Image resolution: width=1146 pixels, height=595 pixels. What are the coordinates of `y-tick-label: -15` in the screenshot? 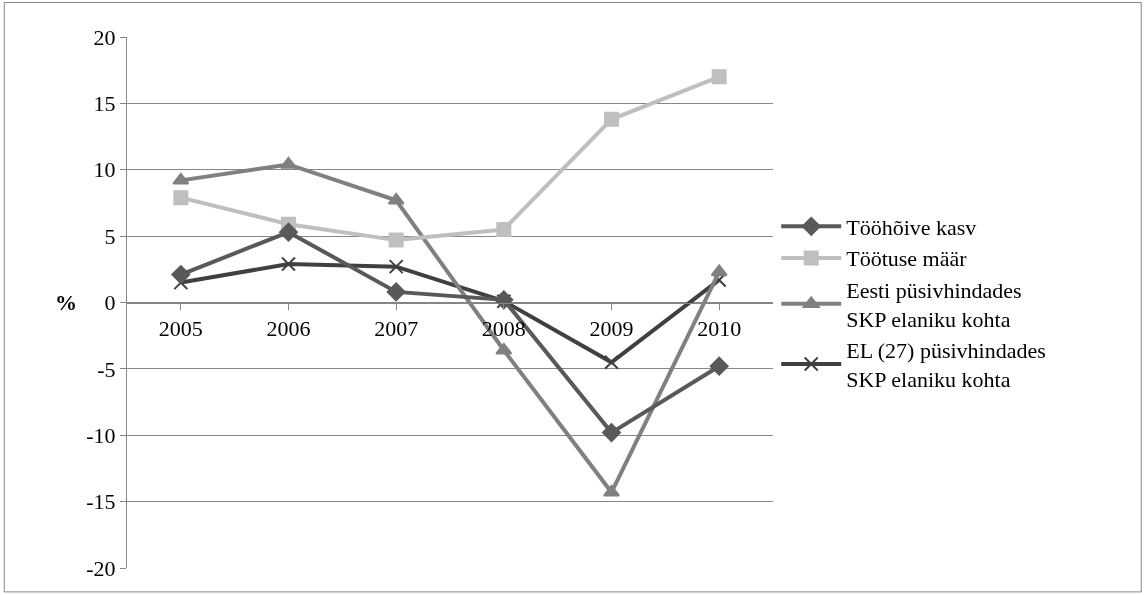 It's located at (101, 502).